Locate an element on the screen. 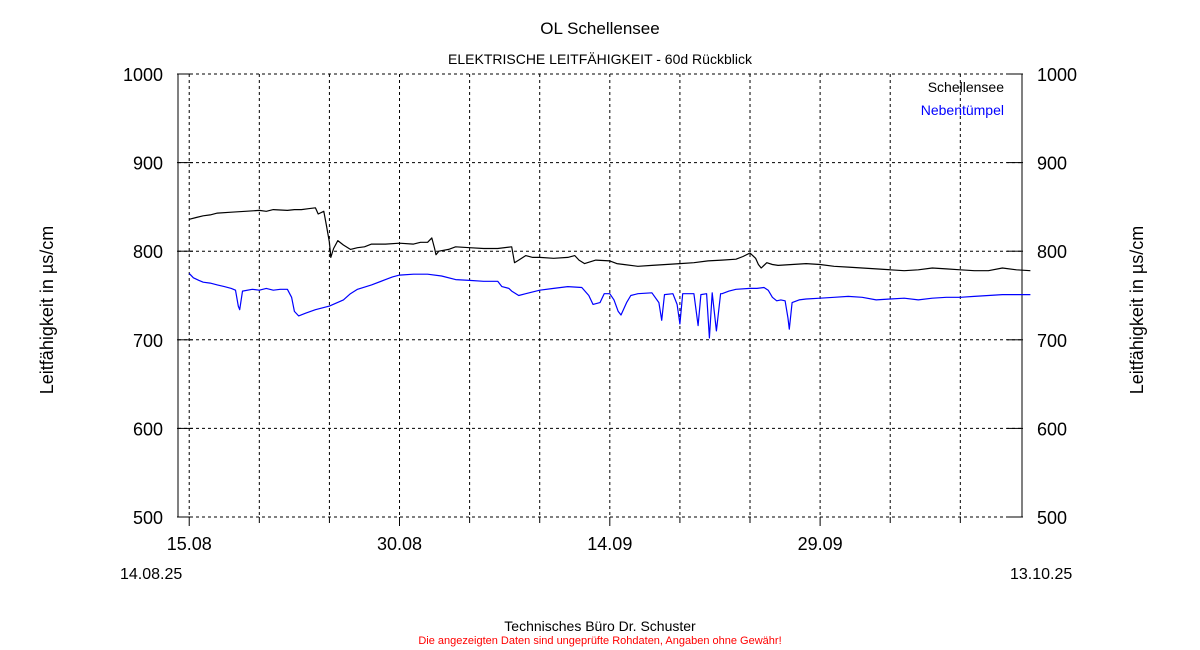  series is located at coordinates (609, 273).